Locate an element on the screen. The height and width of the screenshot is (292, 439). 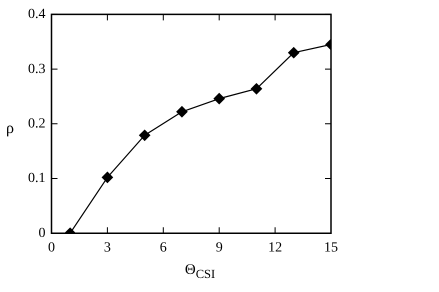
x-tick-label: 9 is located at coordinates (219, 248).